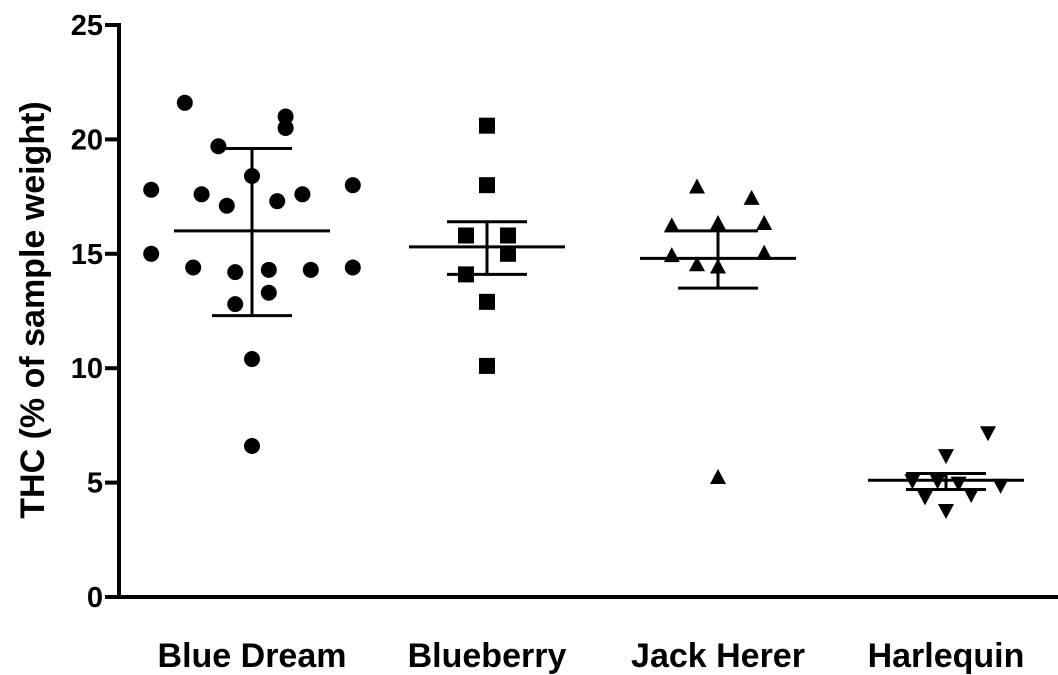 The height and width of the screenshot is (675, 1058). What do you see at coordinates (95, 484) in the screenshot?
I see `y-tick-label: 5` at bounding box center [95, 484].